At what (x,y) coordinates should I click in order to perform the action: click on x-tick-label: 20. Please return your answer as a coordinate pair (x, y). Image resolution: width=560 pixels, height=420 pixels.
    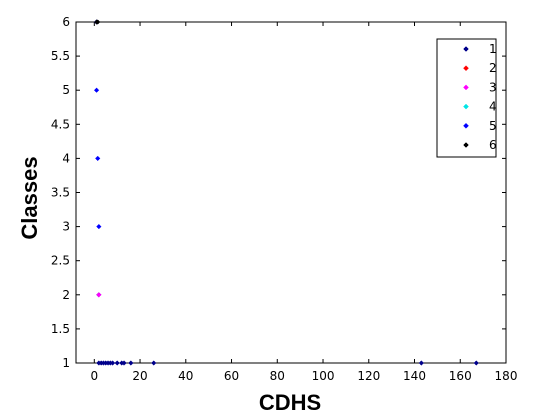
    Looking at the image, I should click on (139, 376).